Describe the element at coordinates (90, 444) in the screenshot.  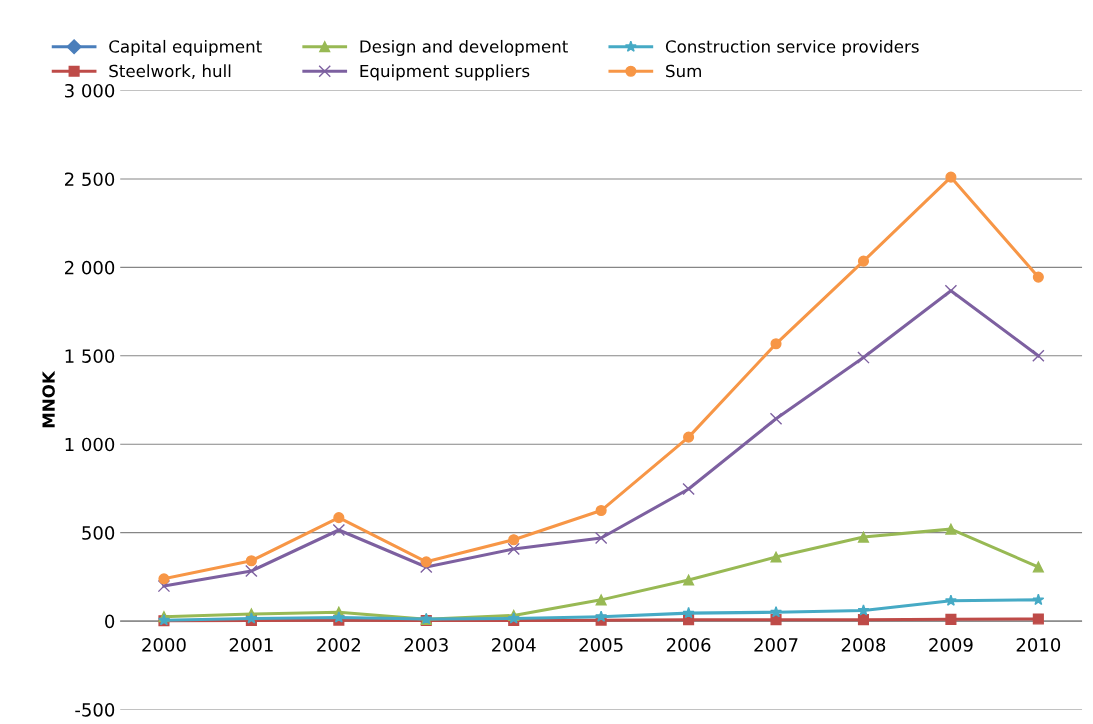
I see `y-tick-label: 1 000` at that location.